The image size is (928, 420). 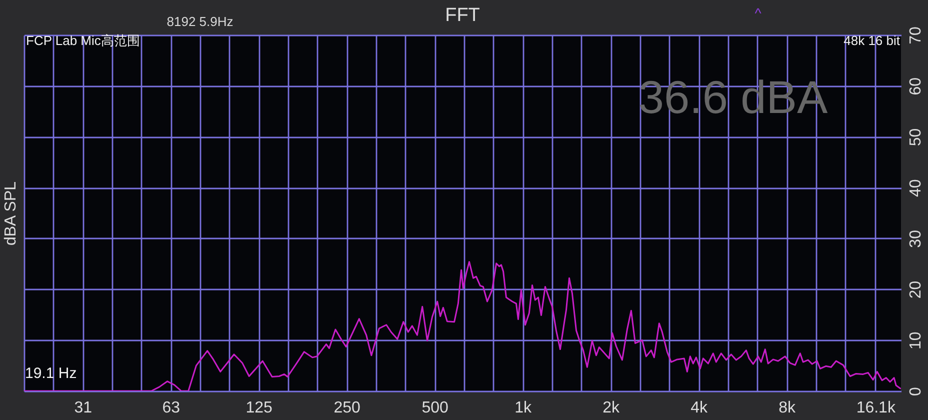 What do you see at coordinates (916, 289) in the screenshot?
I see `y-tick-label: 20` at bounding box center [916, 289].